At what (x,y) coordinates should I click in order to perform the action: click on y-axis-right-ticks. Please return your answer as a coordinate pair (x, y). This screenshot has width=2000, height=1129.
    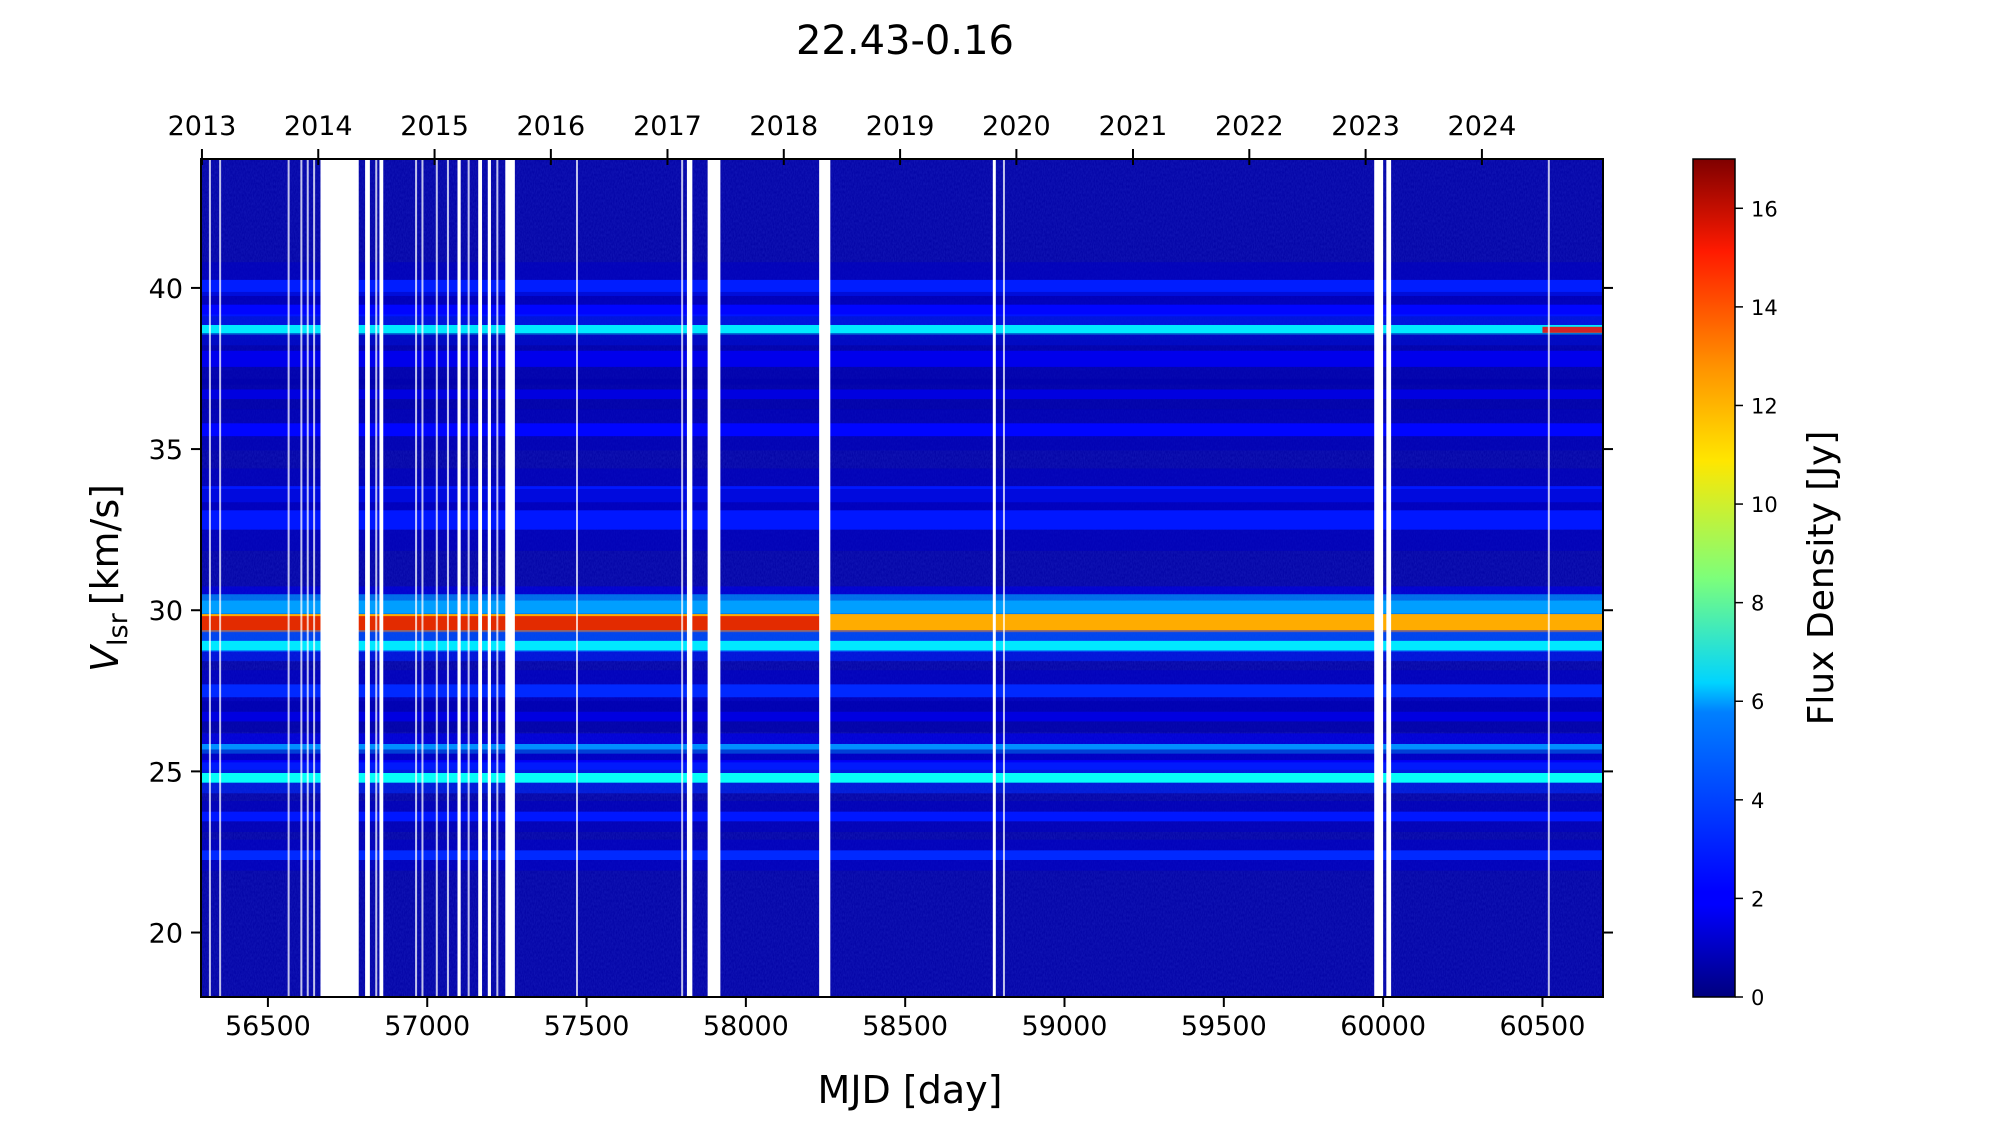
    Looking at the image, I should click on (1608, 610).